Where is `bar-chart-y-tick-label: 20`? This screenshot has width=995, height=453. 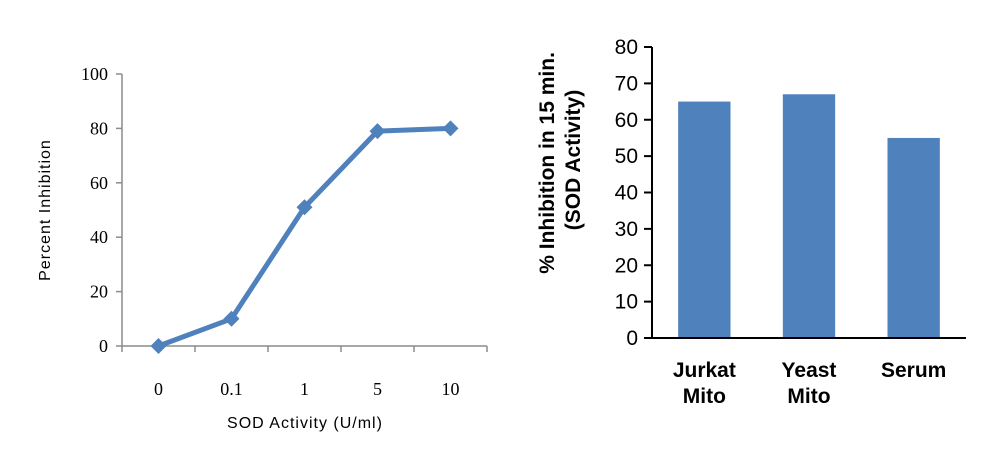
bar-chart-y-tick-label: 20 is located at coordinates (626, 265).